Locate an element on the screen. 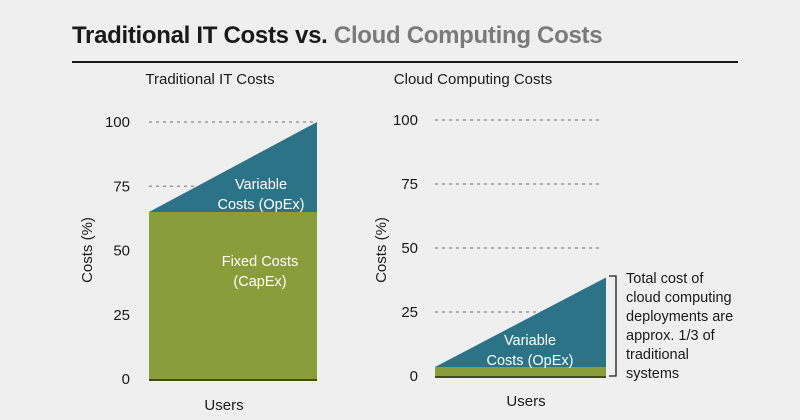  annotation-bracket is located at coordinates (613, 326).